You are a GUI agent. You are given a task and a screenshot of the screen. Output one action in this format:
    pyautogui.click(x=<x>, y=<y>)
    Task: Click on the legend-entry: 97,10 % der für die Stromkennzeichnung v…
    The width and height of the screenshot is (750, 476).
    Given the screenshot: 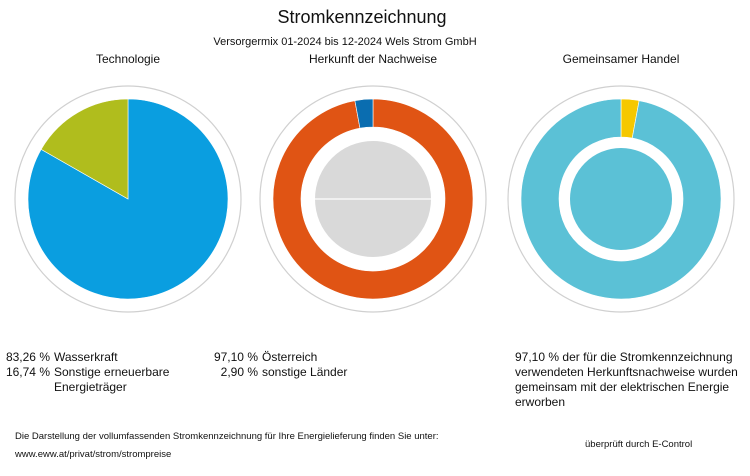 What is the action you would take?
    pyautogui.click(x=630, y=380)
    